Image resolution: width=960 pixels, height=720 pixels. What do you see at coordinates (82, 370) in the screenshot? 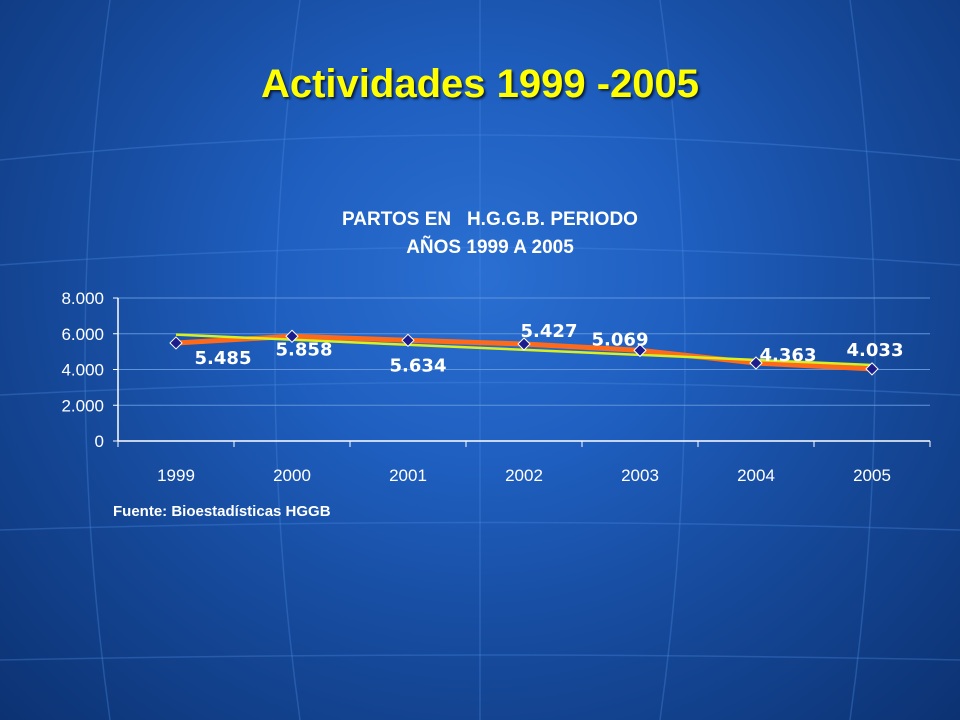
I see `y-tick-label: 4.000` at bounding box center [82, 370].